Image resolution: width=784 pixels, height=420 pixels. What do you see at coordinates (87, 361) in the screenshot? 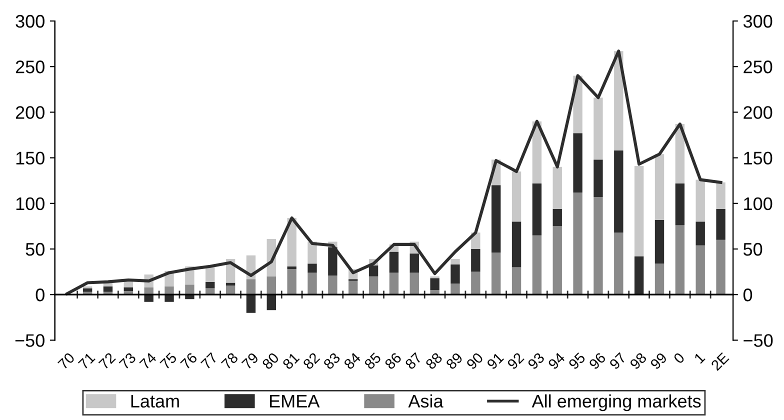
I see `x-tick-label: 71` at bounding box center [87, 361].